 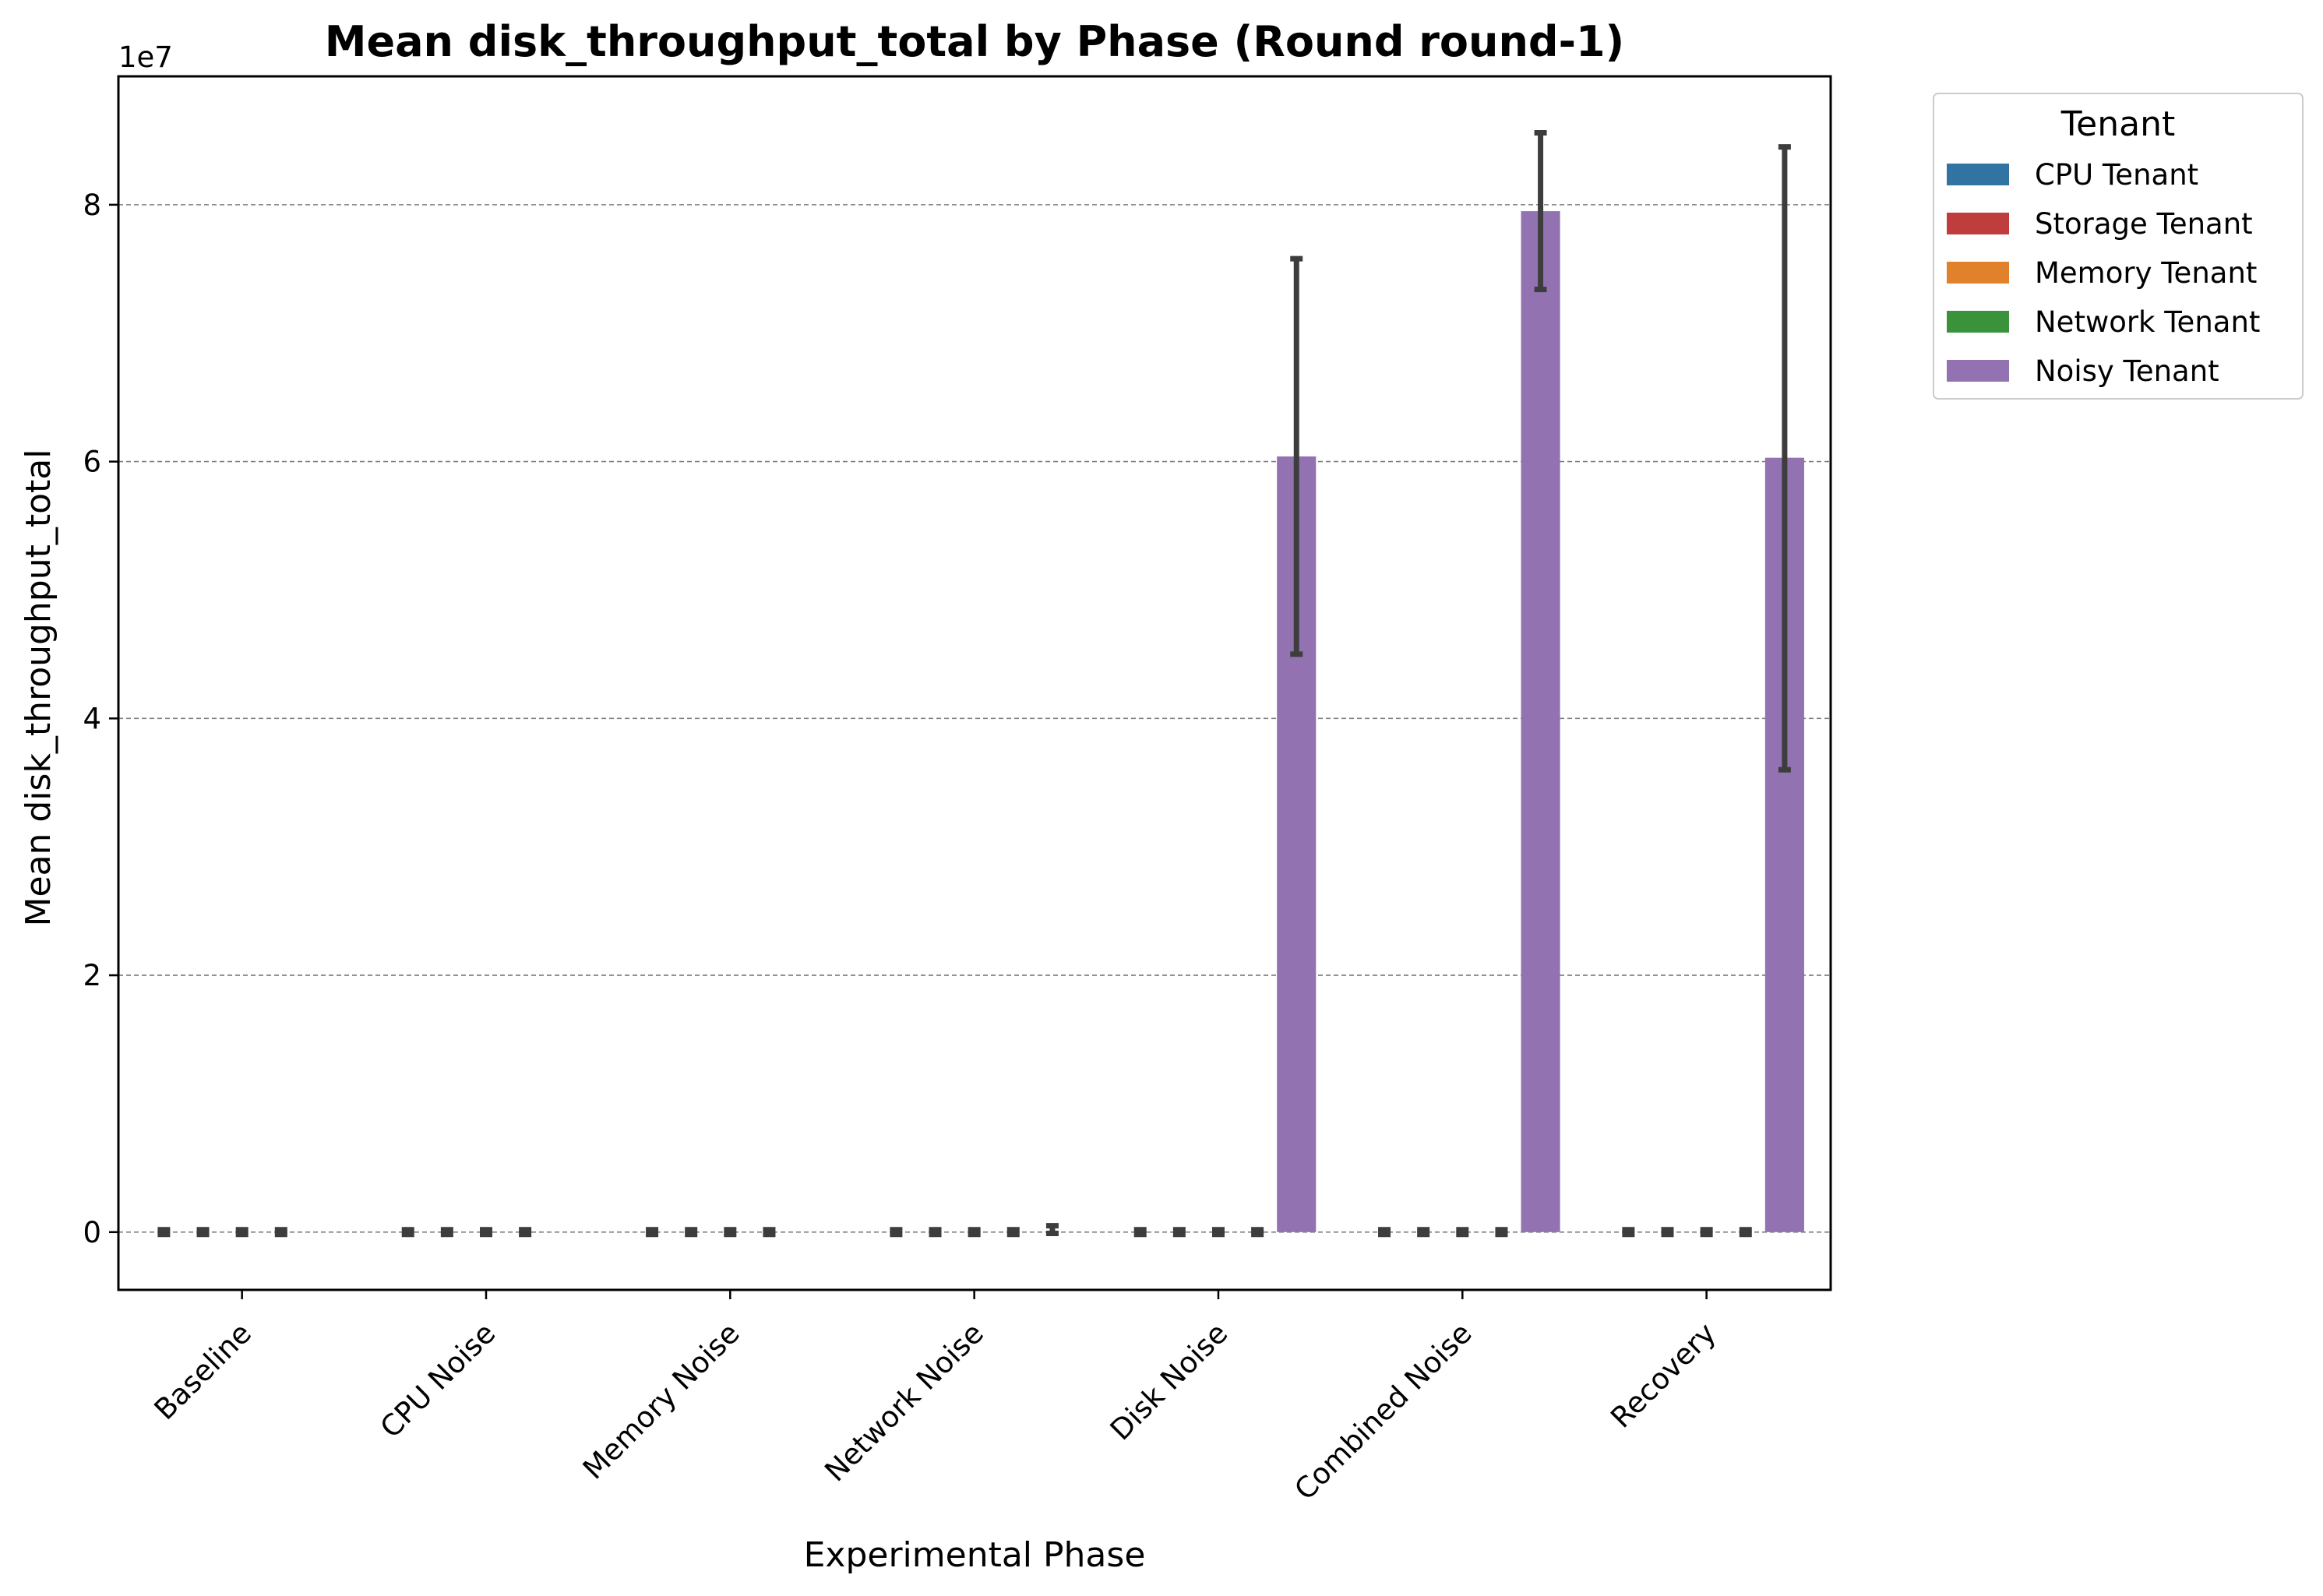 What do you see at coordinates (92, 1232) in the screenshot?
I see `y-tick-label: 0` at bounding box center [92, 1232].